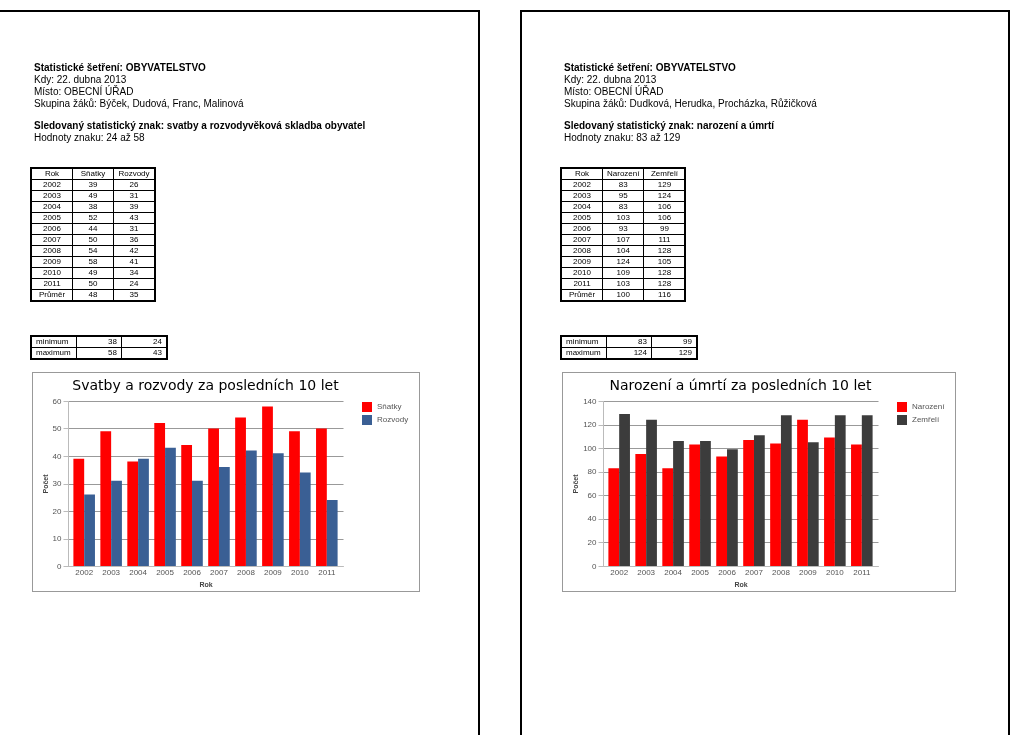  What do you see at coordinates (623, 196) in the screenshot?
I see `text: 95` at bounding box center [623, 196].